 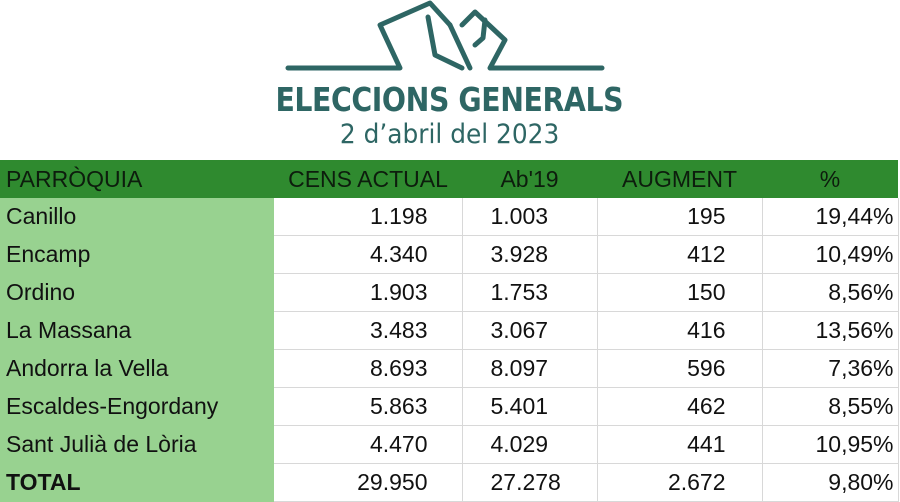 I want to click on cell-parroquia: Escaldes-Engordany, so click(x=137, y=406).